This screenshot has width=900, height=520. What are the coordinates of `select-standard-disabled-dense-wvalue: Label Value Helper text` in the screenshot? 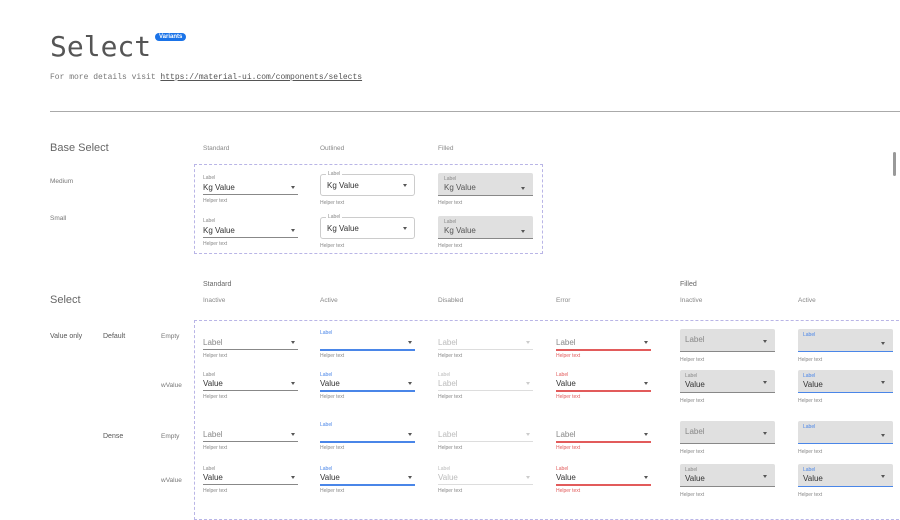 It's located at (485, 247).